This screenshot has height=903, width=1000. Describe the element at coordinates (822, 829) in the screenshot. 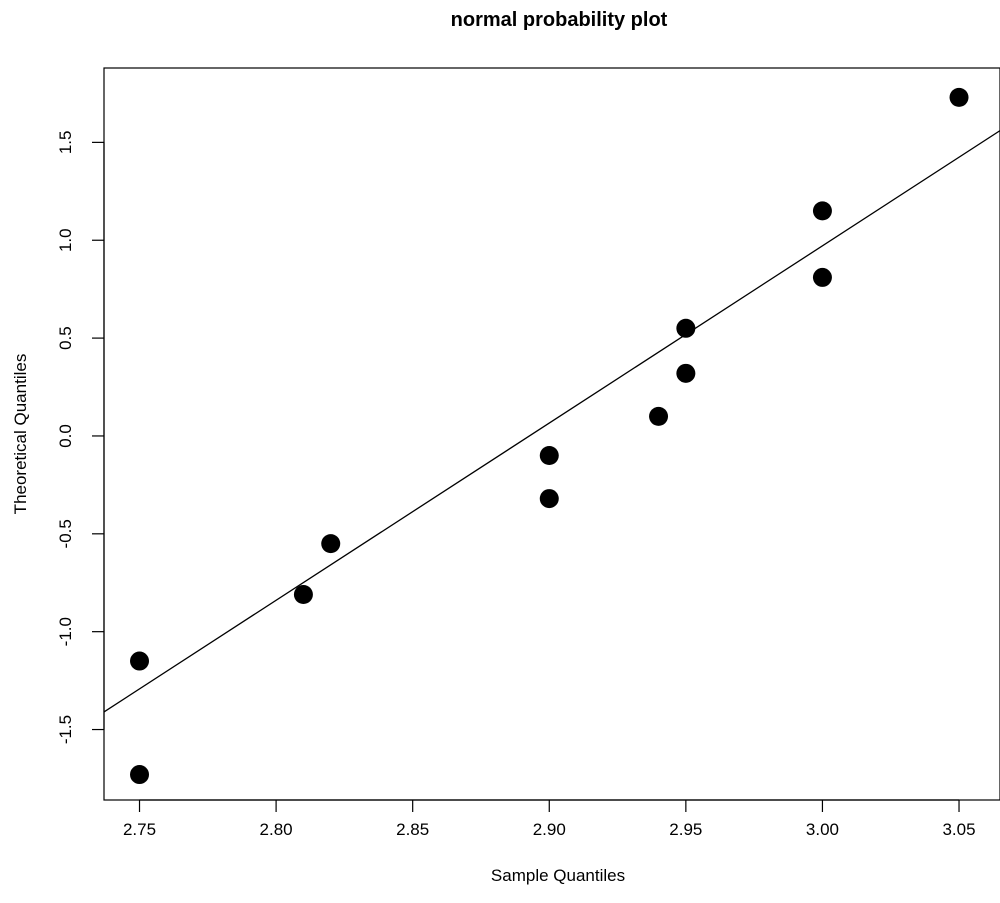

I see `x-tick-label: 3.00` at that location.